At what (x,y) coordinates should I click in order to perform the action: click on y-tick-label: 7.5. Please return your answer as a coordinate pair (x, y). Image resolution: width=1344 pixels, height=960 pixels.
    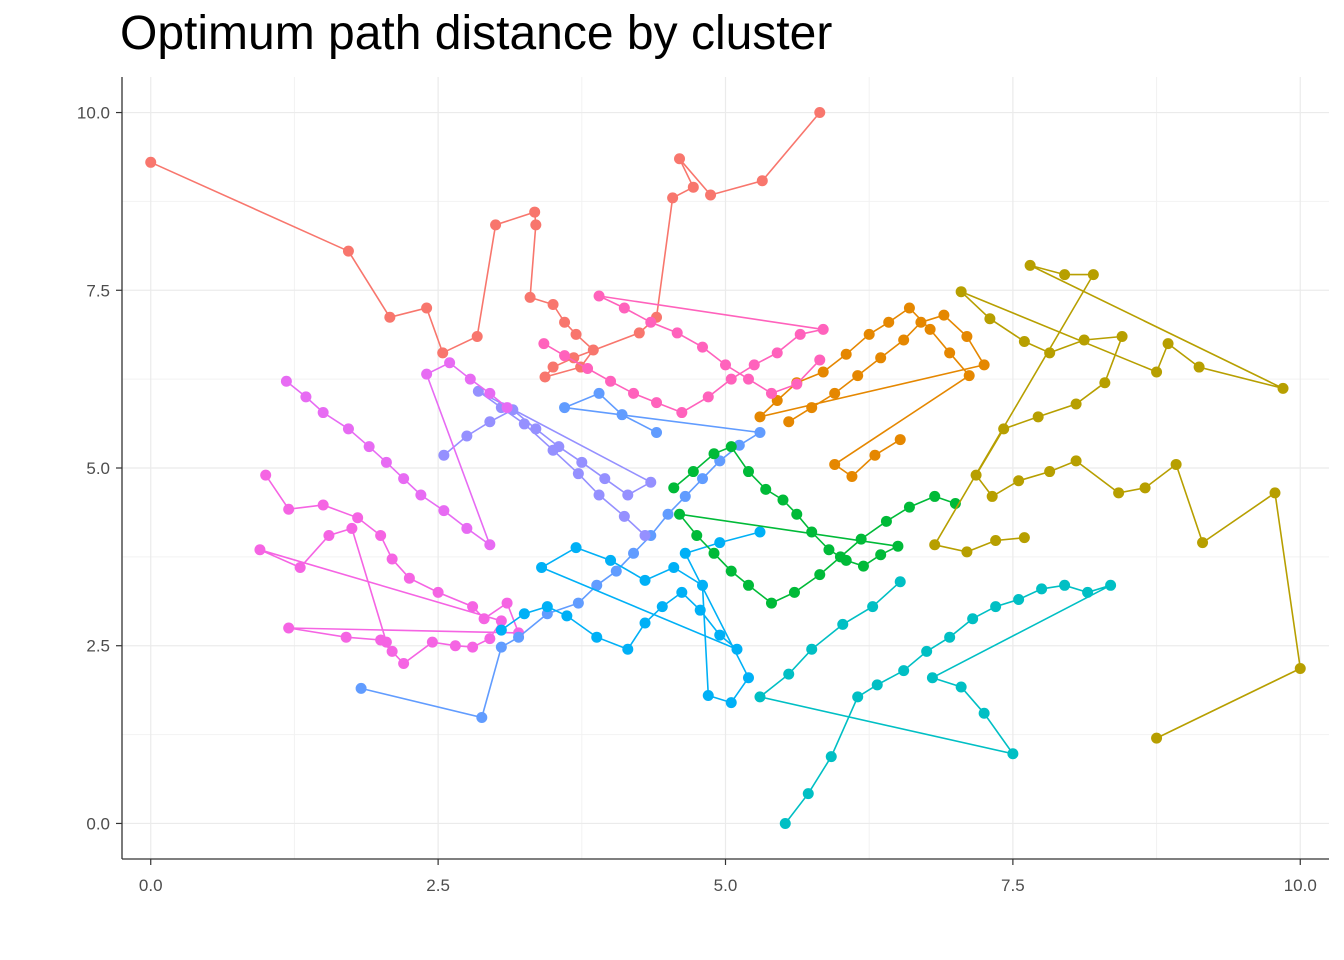
    Looking at the image, I should click on (98, 290).